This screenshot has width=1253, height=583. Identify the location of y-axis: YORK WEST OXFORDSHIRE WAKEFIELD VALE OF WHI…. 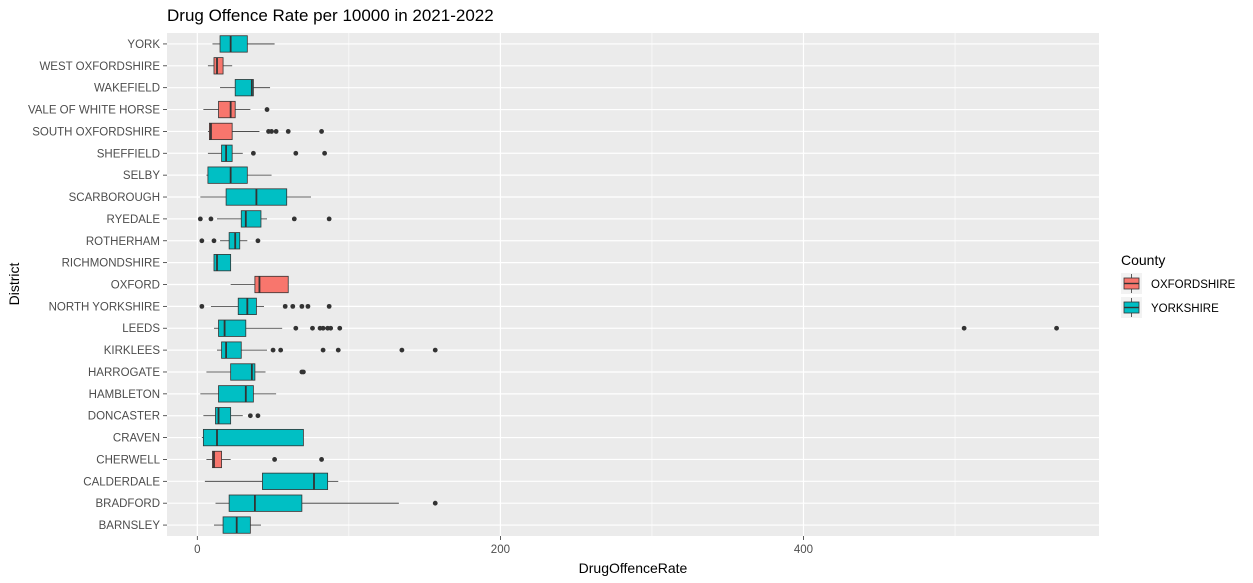
(97, 285).